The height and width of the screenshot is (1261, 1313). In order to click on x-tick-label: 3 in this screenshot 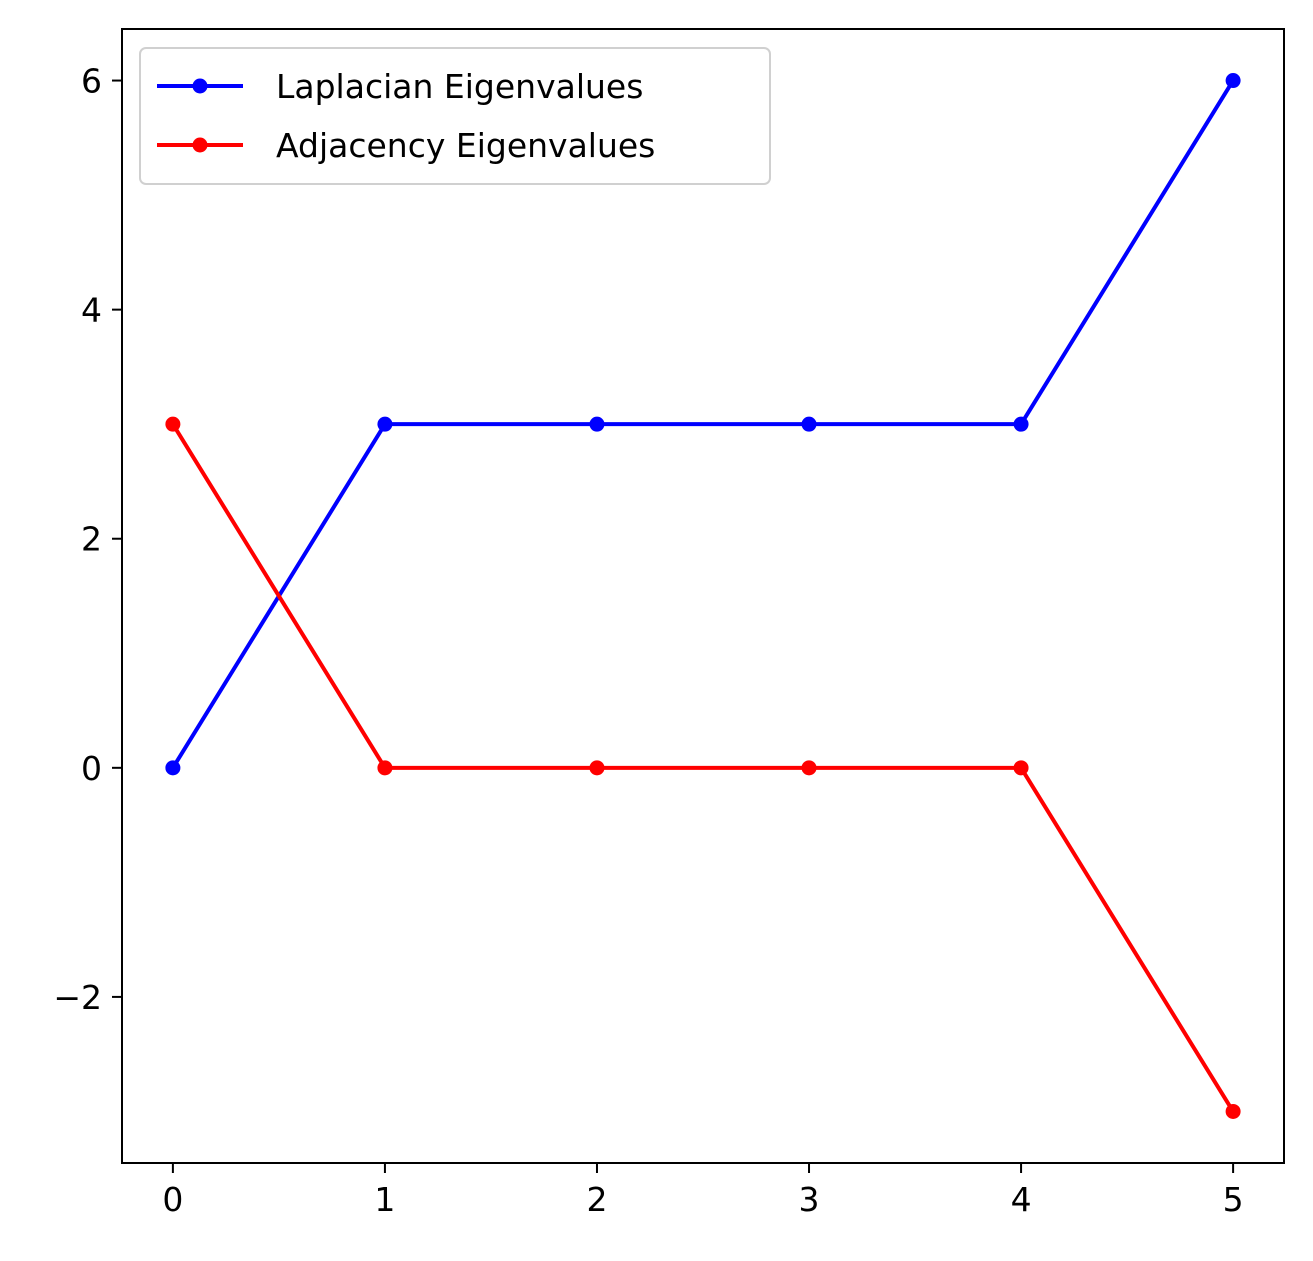, I will do `click(809, 1199)`.